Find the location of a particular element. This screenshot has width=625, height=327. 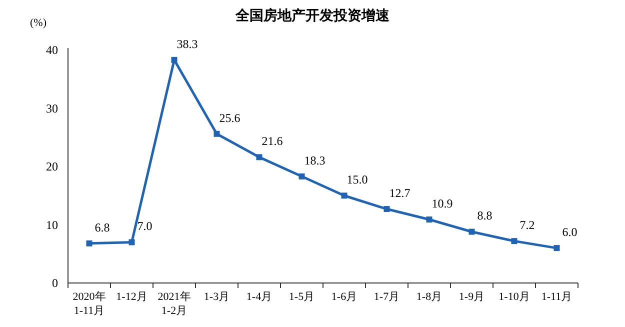

x-tick-label: 1-6月 is located at coordinates (344, 297).